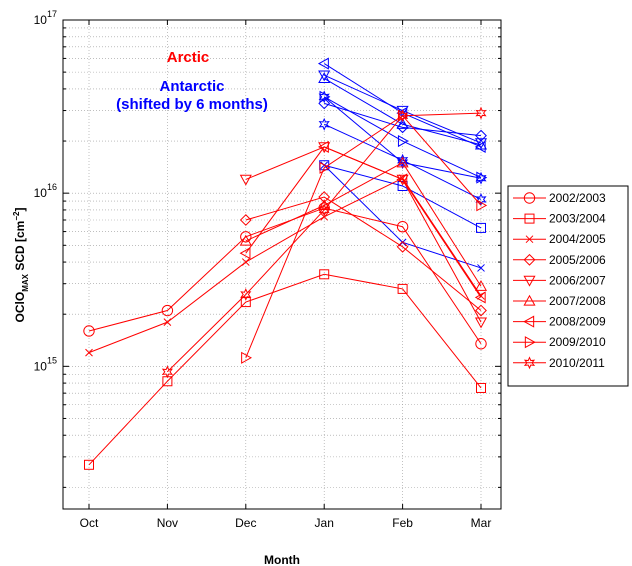  I want to click on legend-item: 2005/2006, so click(559, 260).